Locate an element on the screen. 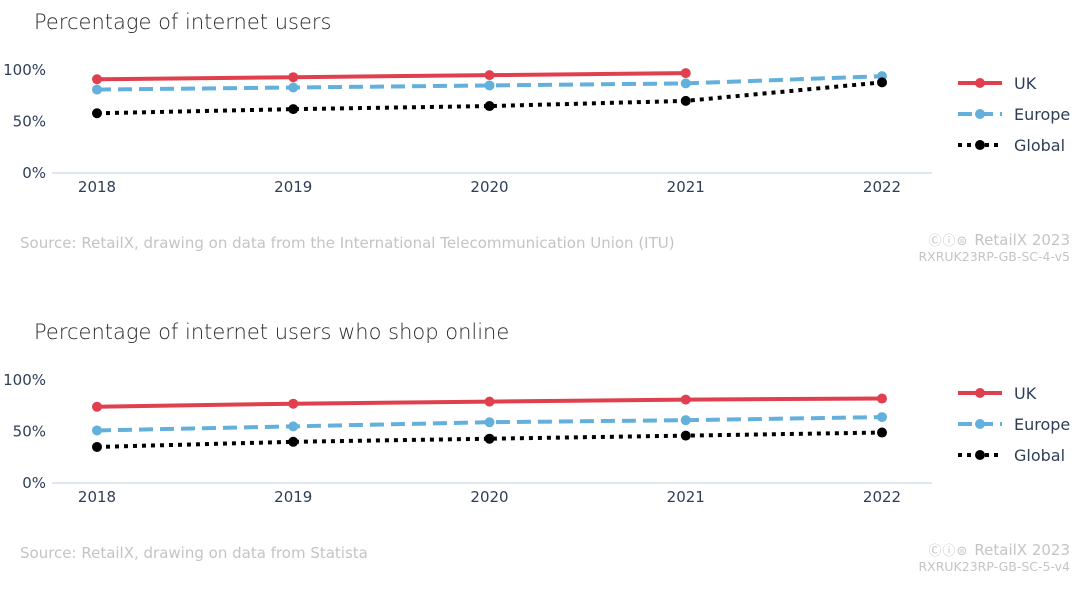 The image size is (1080, 606). series-line-uk is located at coordinates (391, 76).